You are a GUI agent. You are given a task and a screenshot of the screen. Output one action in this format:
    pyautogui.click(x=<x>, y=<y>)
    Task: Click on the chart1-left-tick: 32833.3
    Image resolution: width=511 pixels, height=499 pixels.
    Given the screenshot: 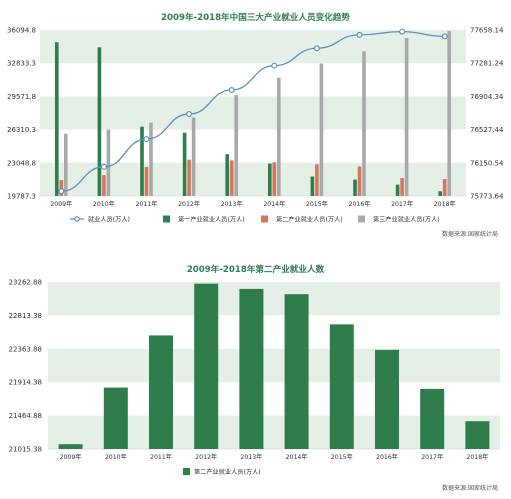 What is the action you would take?
    pyautogui.click(x=21, y=64)
    